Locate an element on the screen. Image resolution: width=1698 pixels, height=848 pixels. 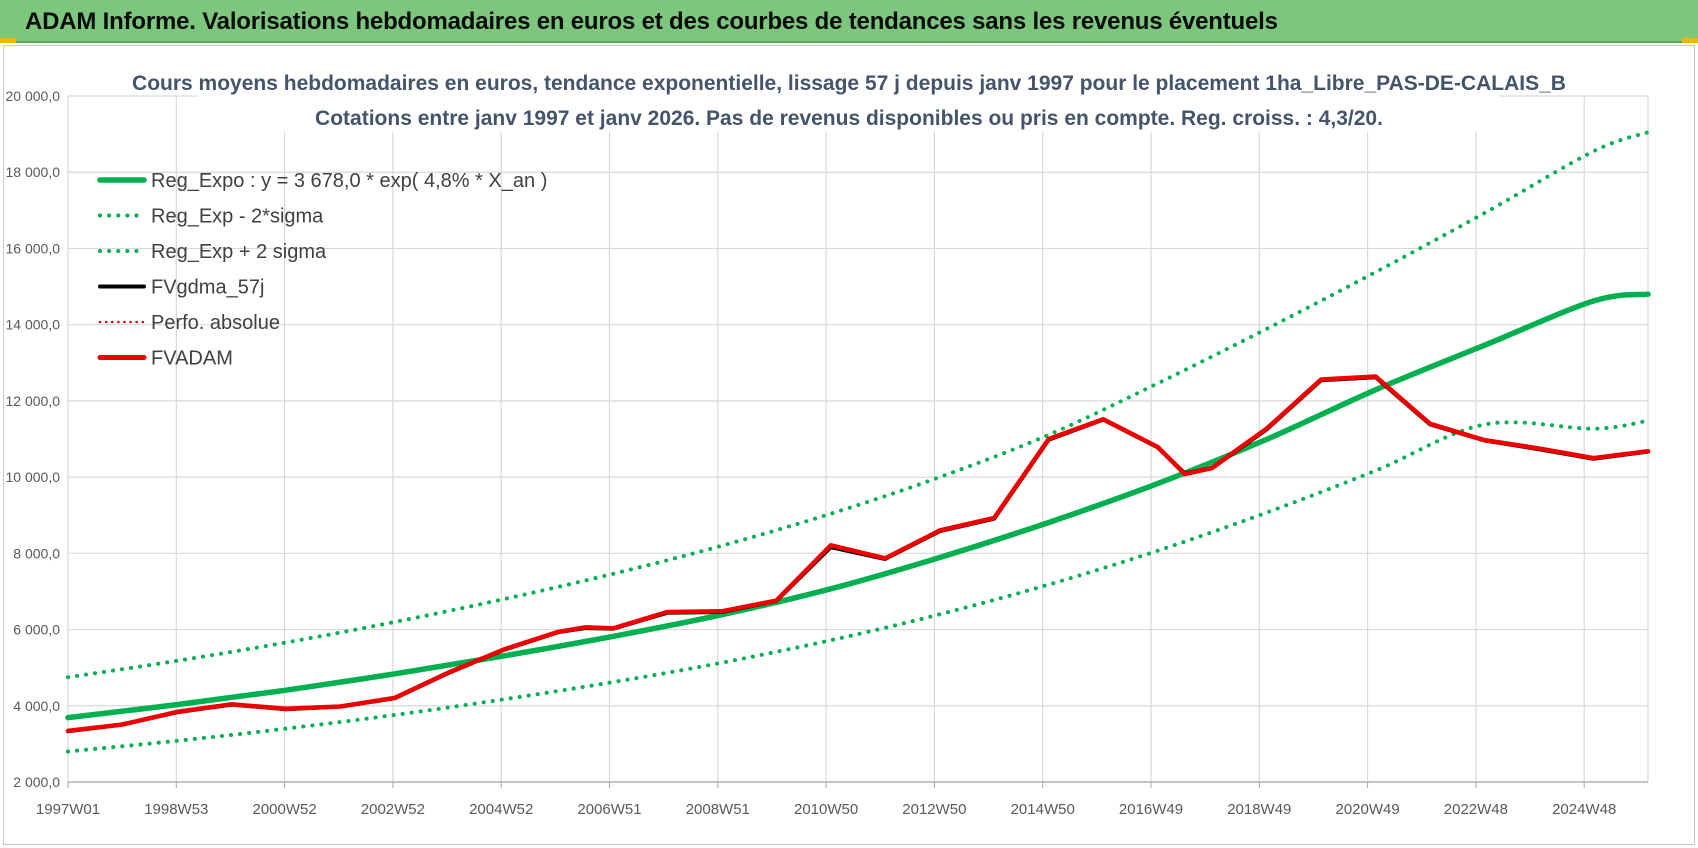
x-tick-label: 2024W48 is located at coordinates (1584, 809).